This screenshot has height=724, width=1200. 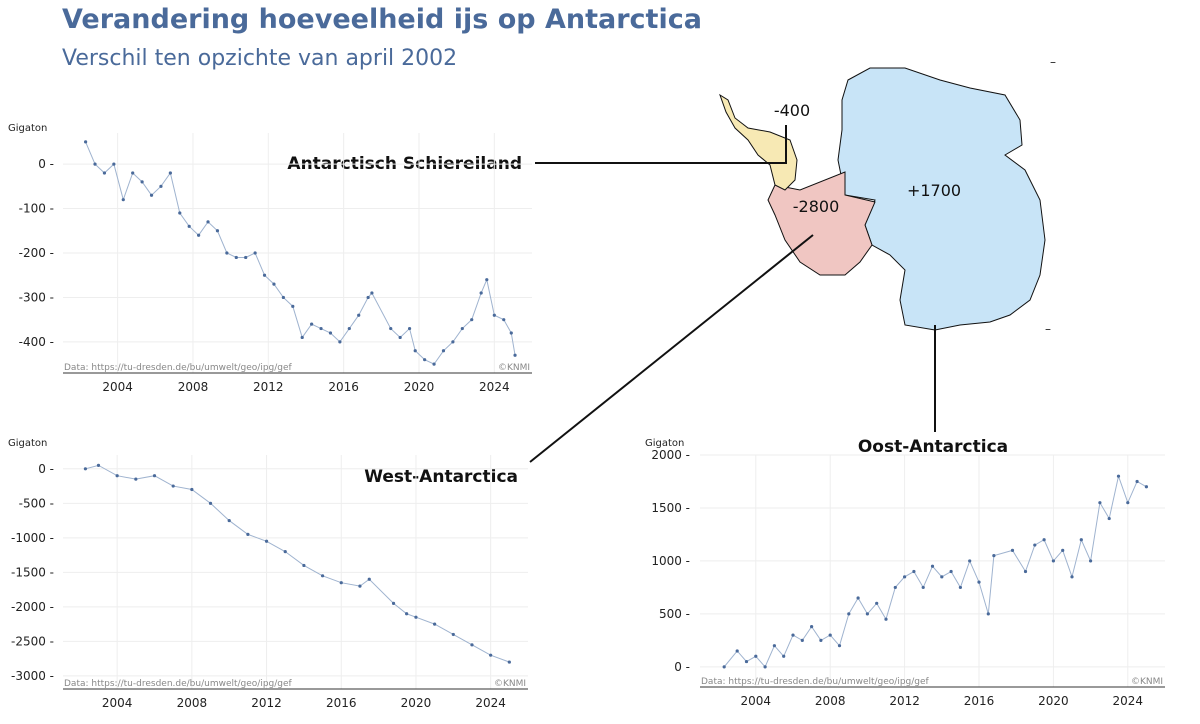 What do you see at coordinates (674, 614) in the screenshot?
I see `y-tick-label: 500 -` at bounding box center [674, 614].